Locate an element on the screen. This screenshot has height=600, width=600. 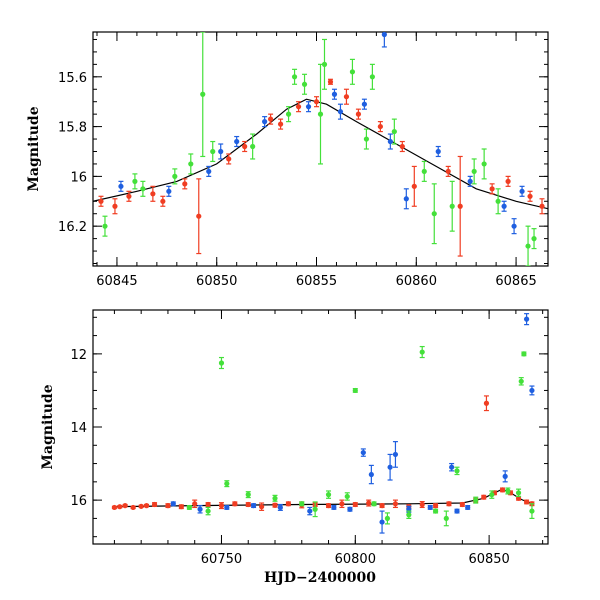
x-tick-label: 60800 is located at coordinates (355, 559).